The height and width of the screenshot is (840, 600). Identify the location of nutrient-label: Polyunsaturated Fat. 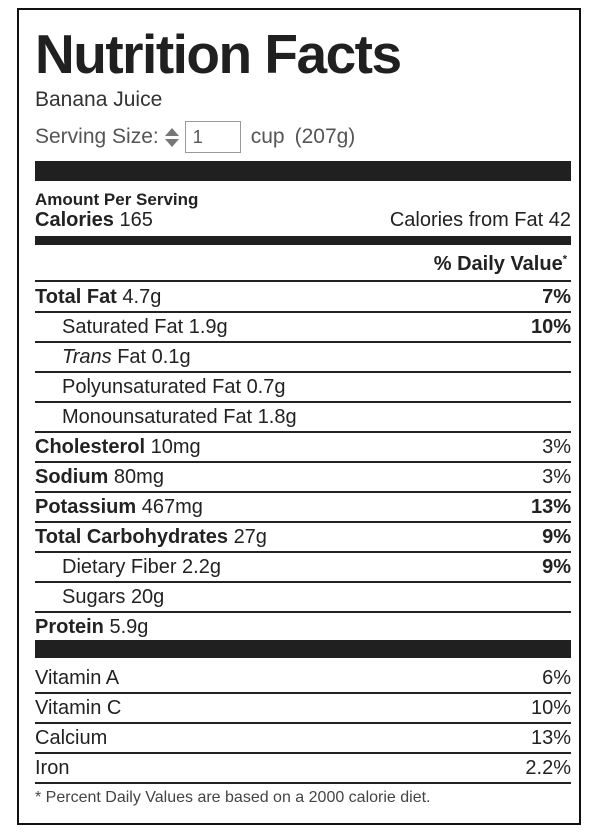
(151, 387).